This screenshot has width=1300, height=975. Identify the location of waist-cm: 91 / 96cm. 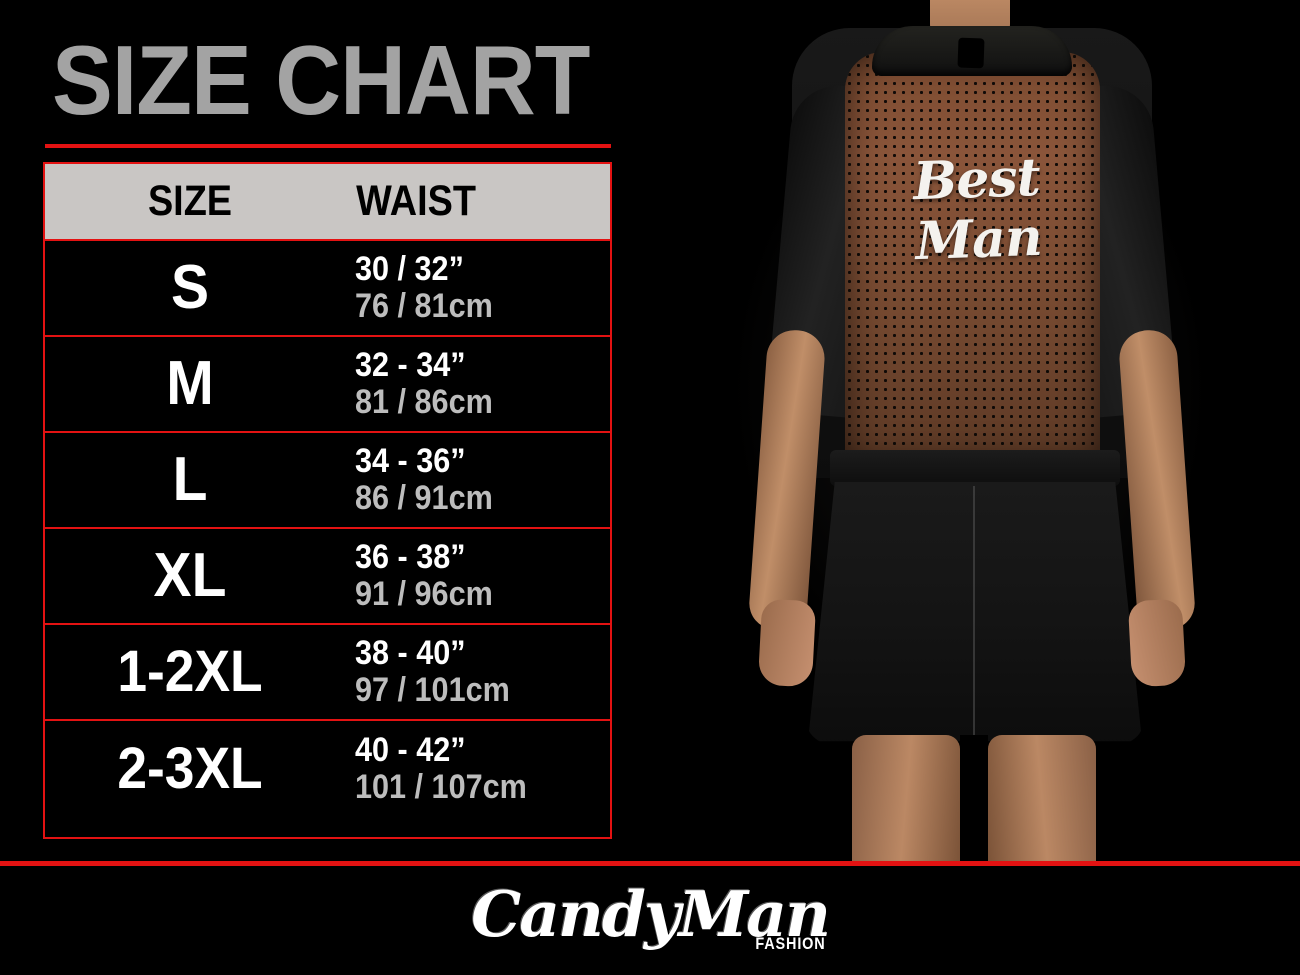
(424, 594).